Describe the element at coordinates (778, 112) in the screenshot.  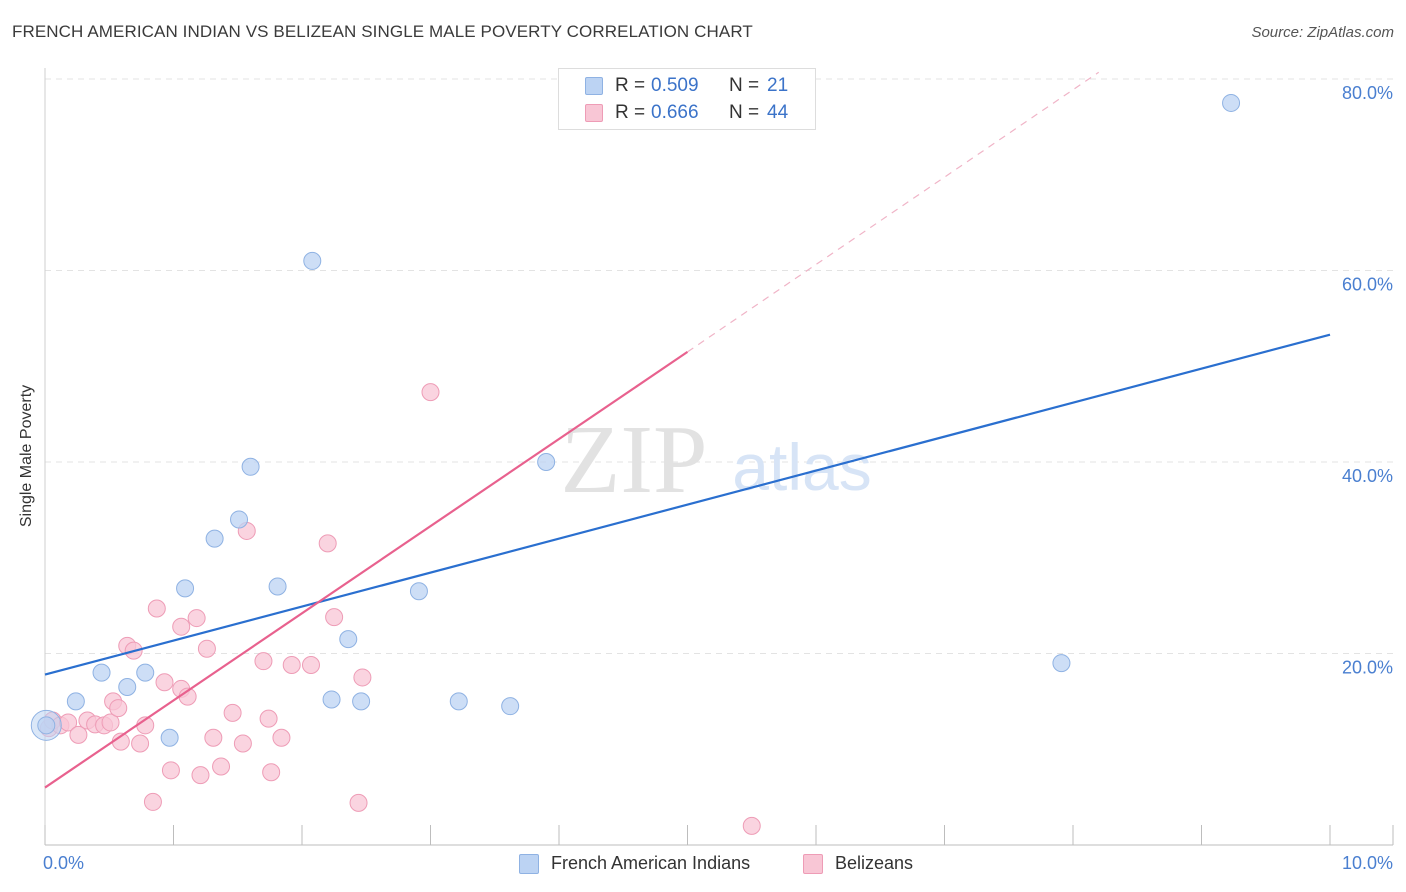
I see `n-value: 44` at that location.